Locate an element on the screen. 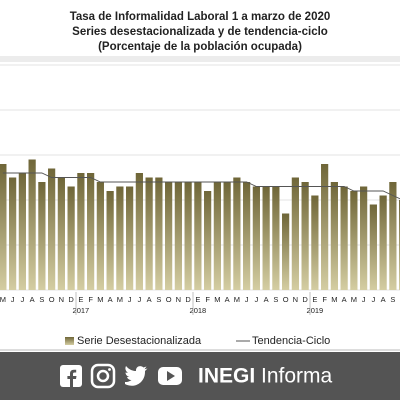  chart-subtitle: (Porcentaje de la población ocupada) is located at coordinates (200, 47).